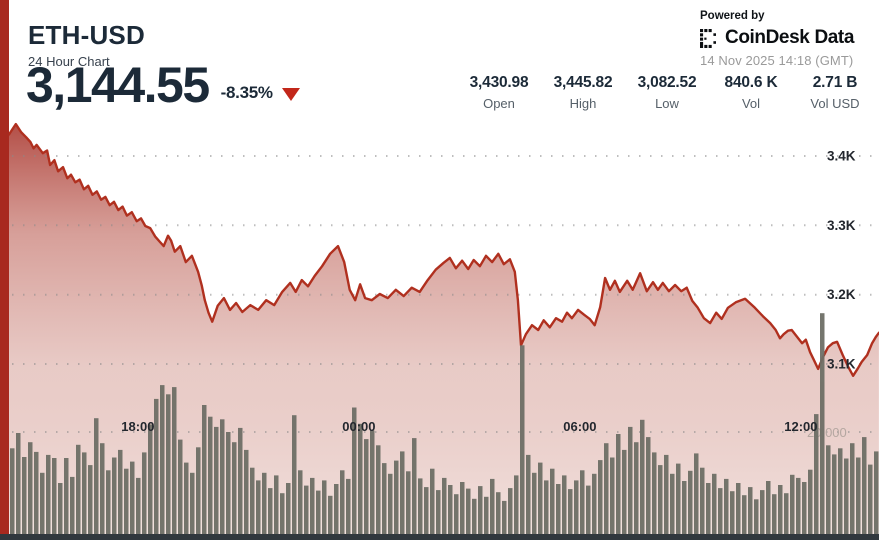 The height and width of the screenshot is (540, 879). I want to click on page-title: ETH-USD, so click(86, 35).